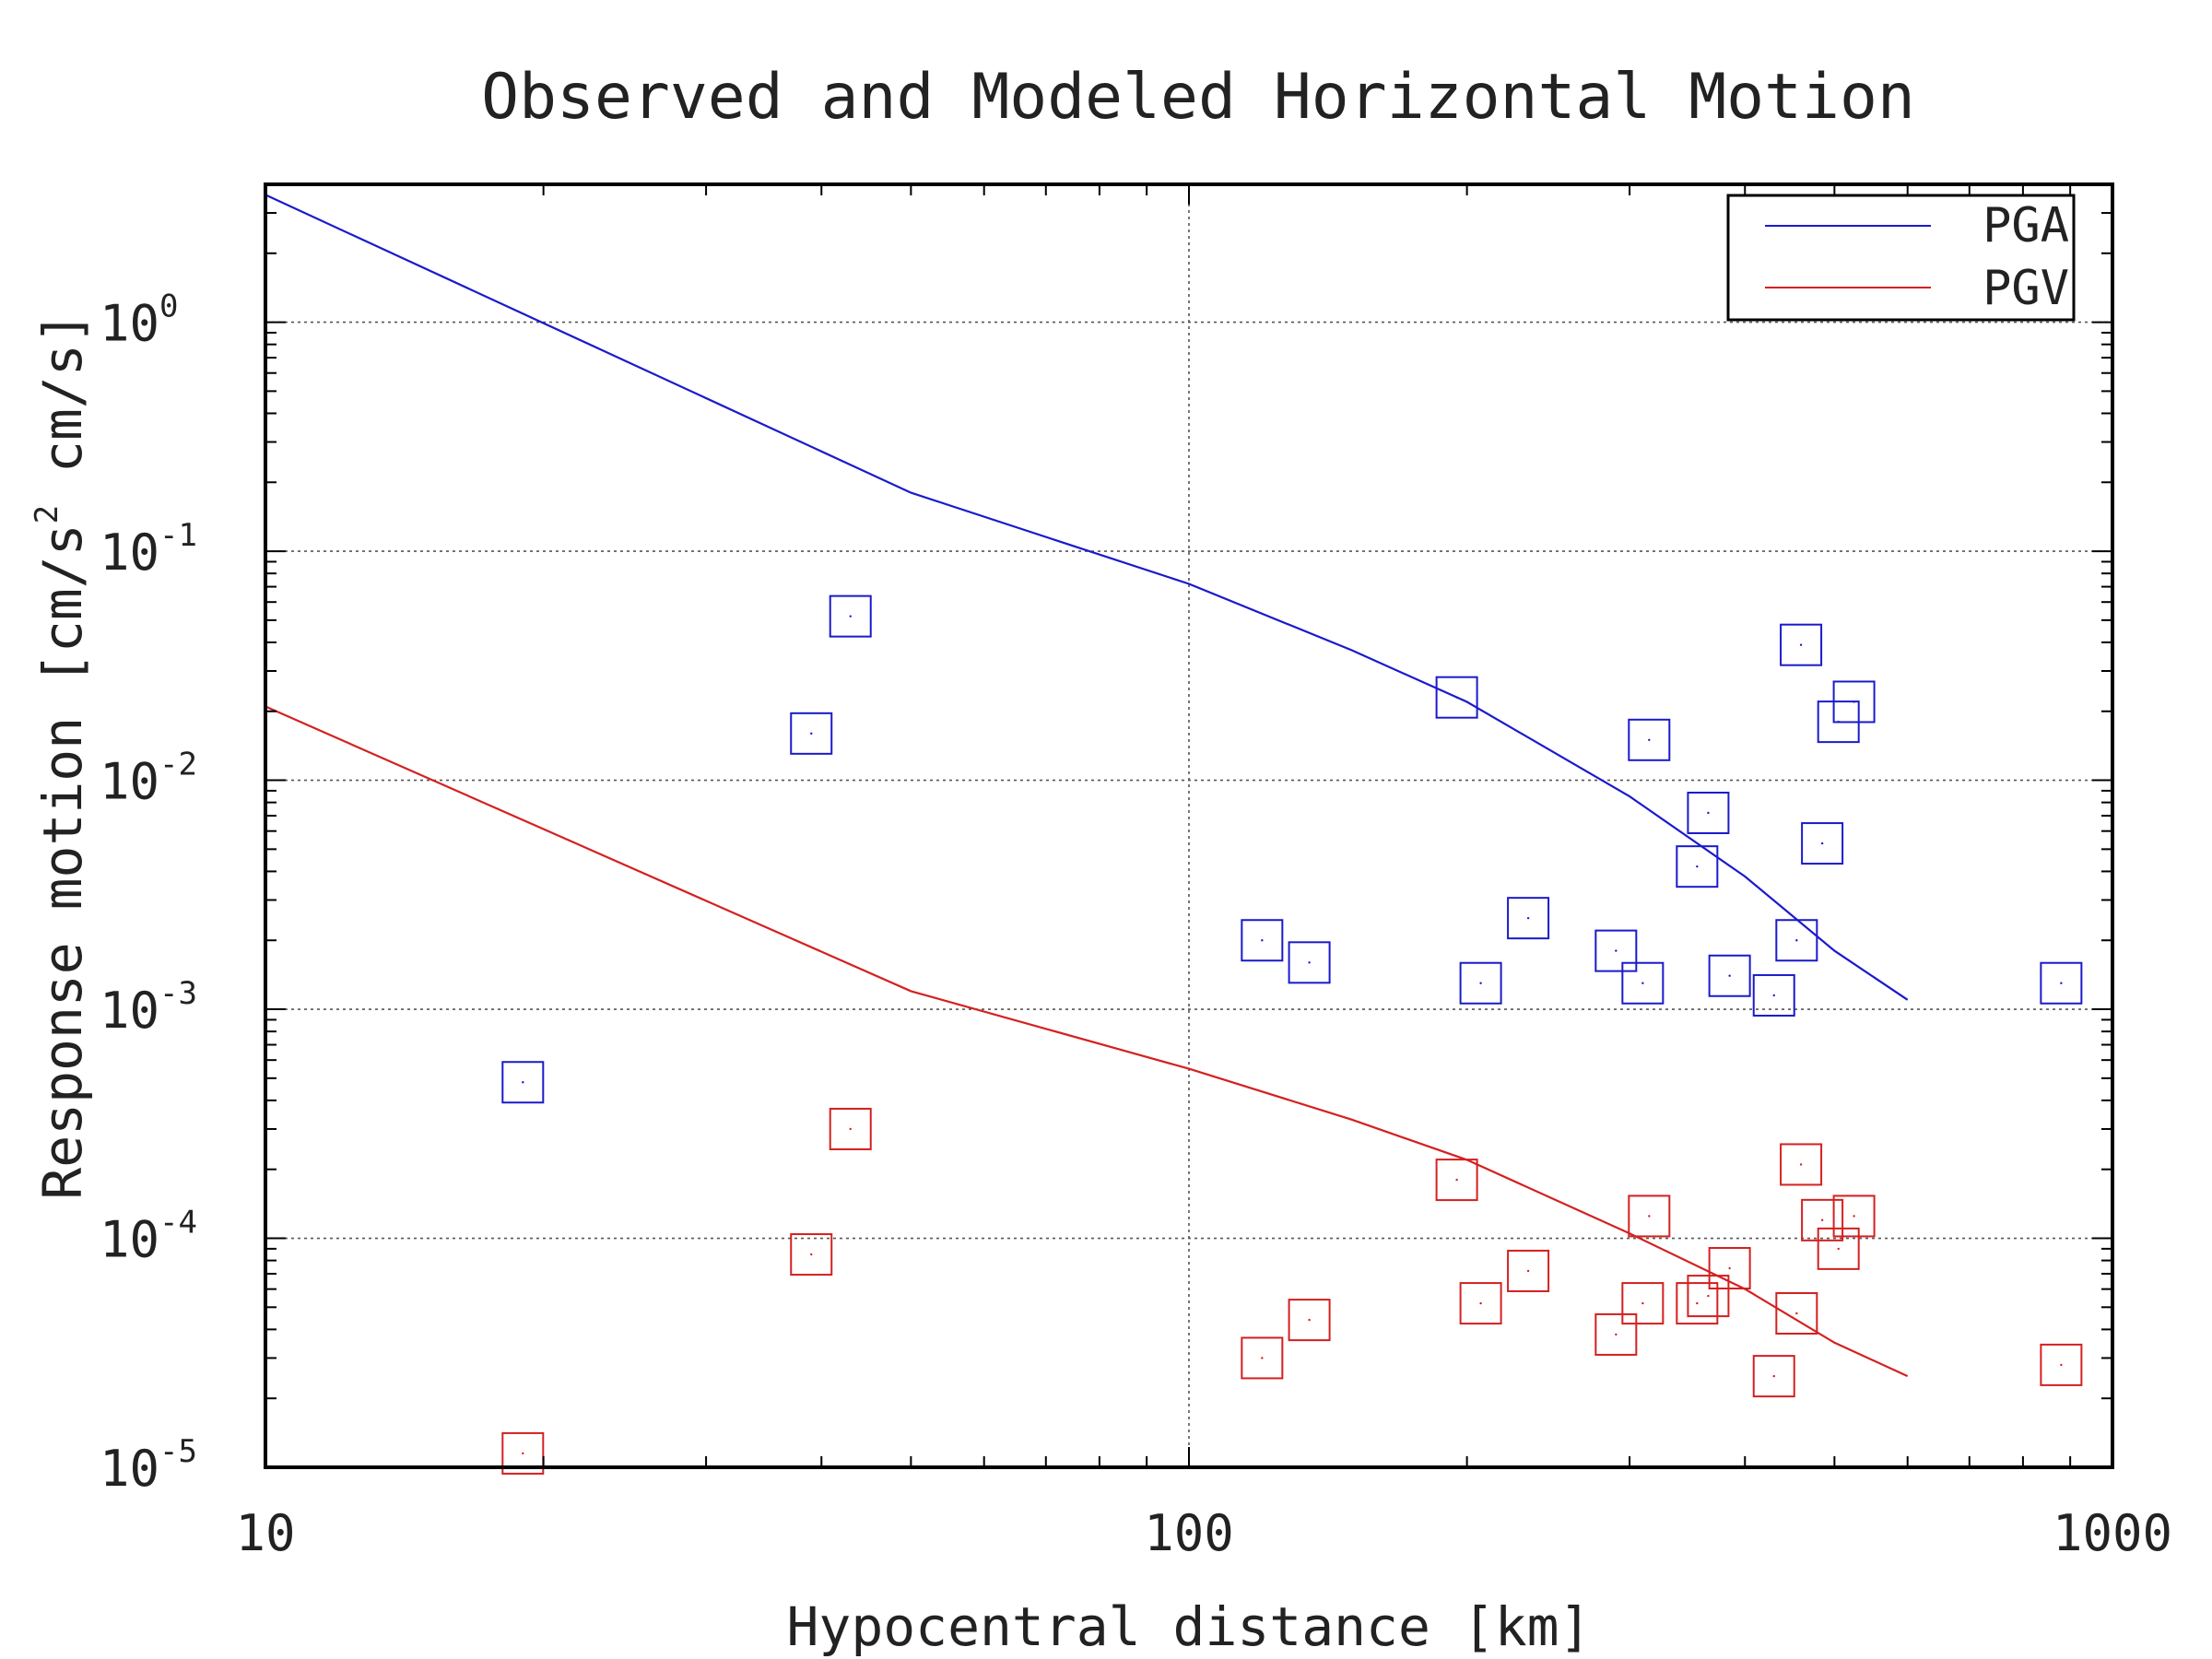 The height and width of the screenshot is (1659, 2212). I want to click on y-tick-label: 10⁻⁵, so click(148, 1465).